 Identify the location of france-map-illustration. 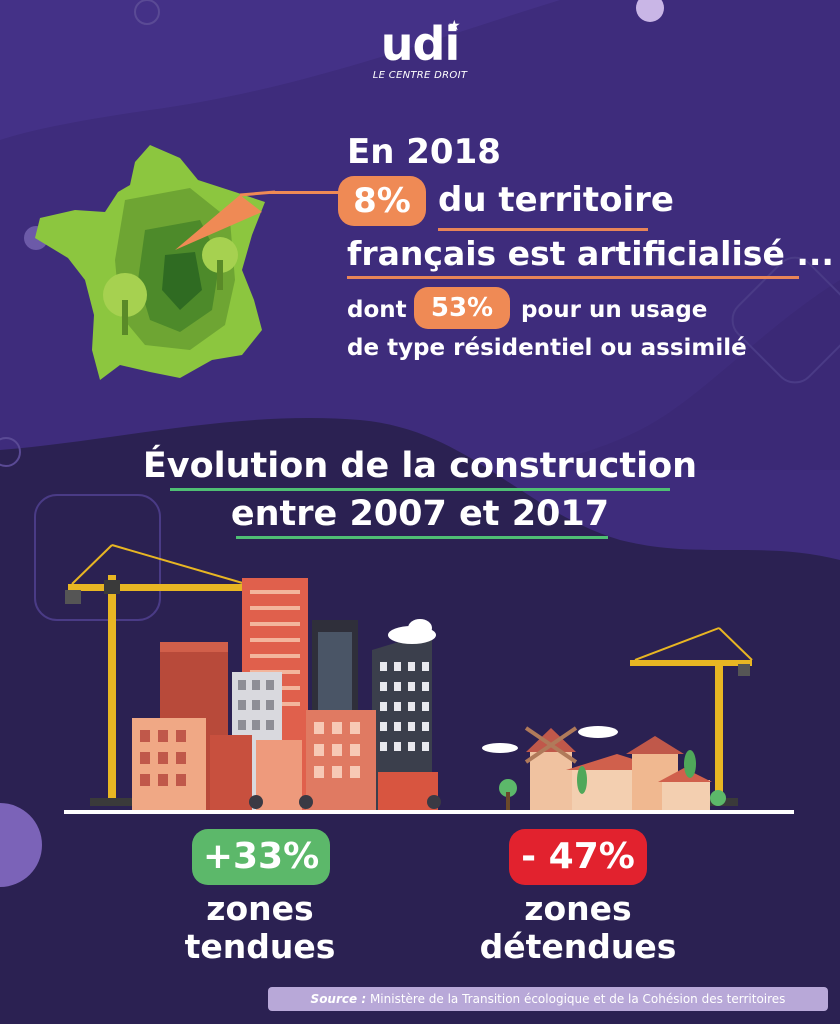
(155, 262).